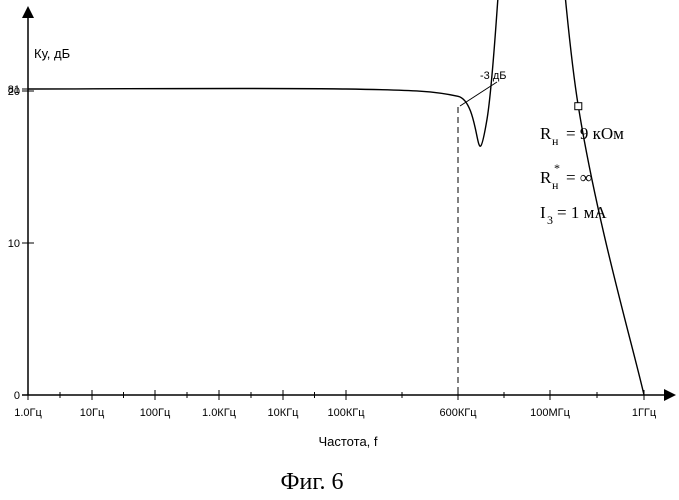  I want to click on y-ticks: 0102030405081, so click(21, 201).